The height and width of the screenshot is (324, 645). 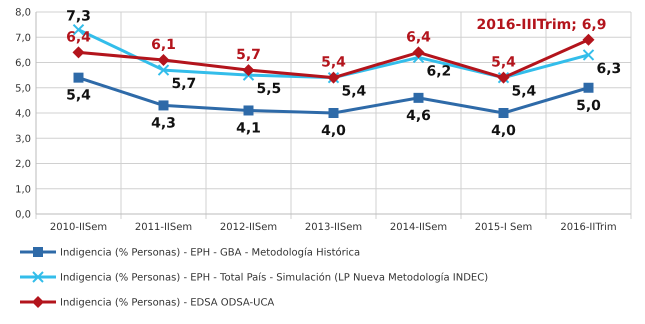 I want to click on legend-label: Indigencia (% Personas) - EPH - Total País - Simulación (LP Nueva Metodología INDEC), so click(x=274, y=278).